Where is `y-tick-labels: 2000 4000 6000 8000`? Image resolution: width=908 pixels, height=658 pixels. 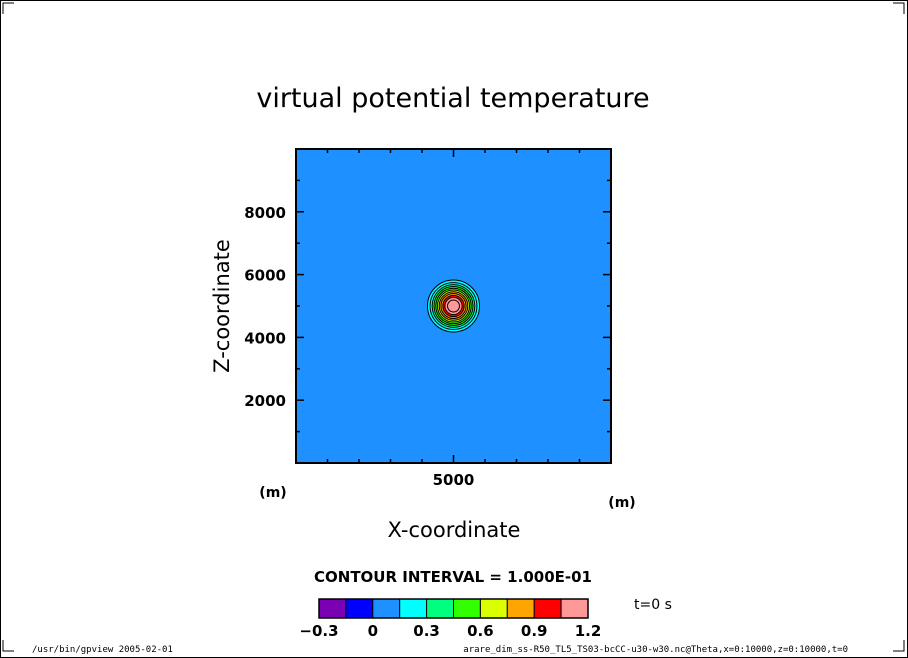 y-tick-labels: 2000 4000 6000 8000 is located at coordinates (265, 307).